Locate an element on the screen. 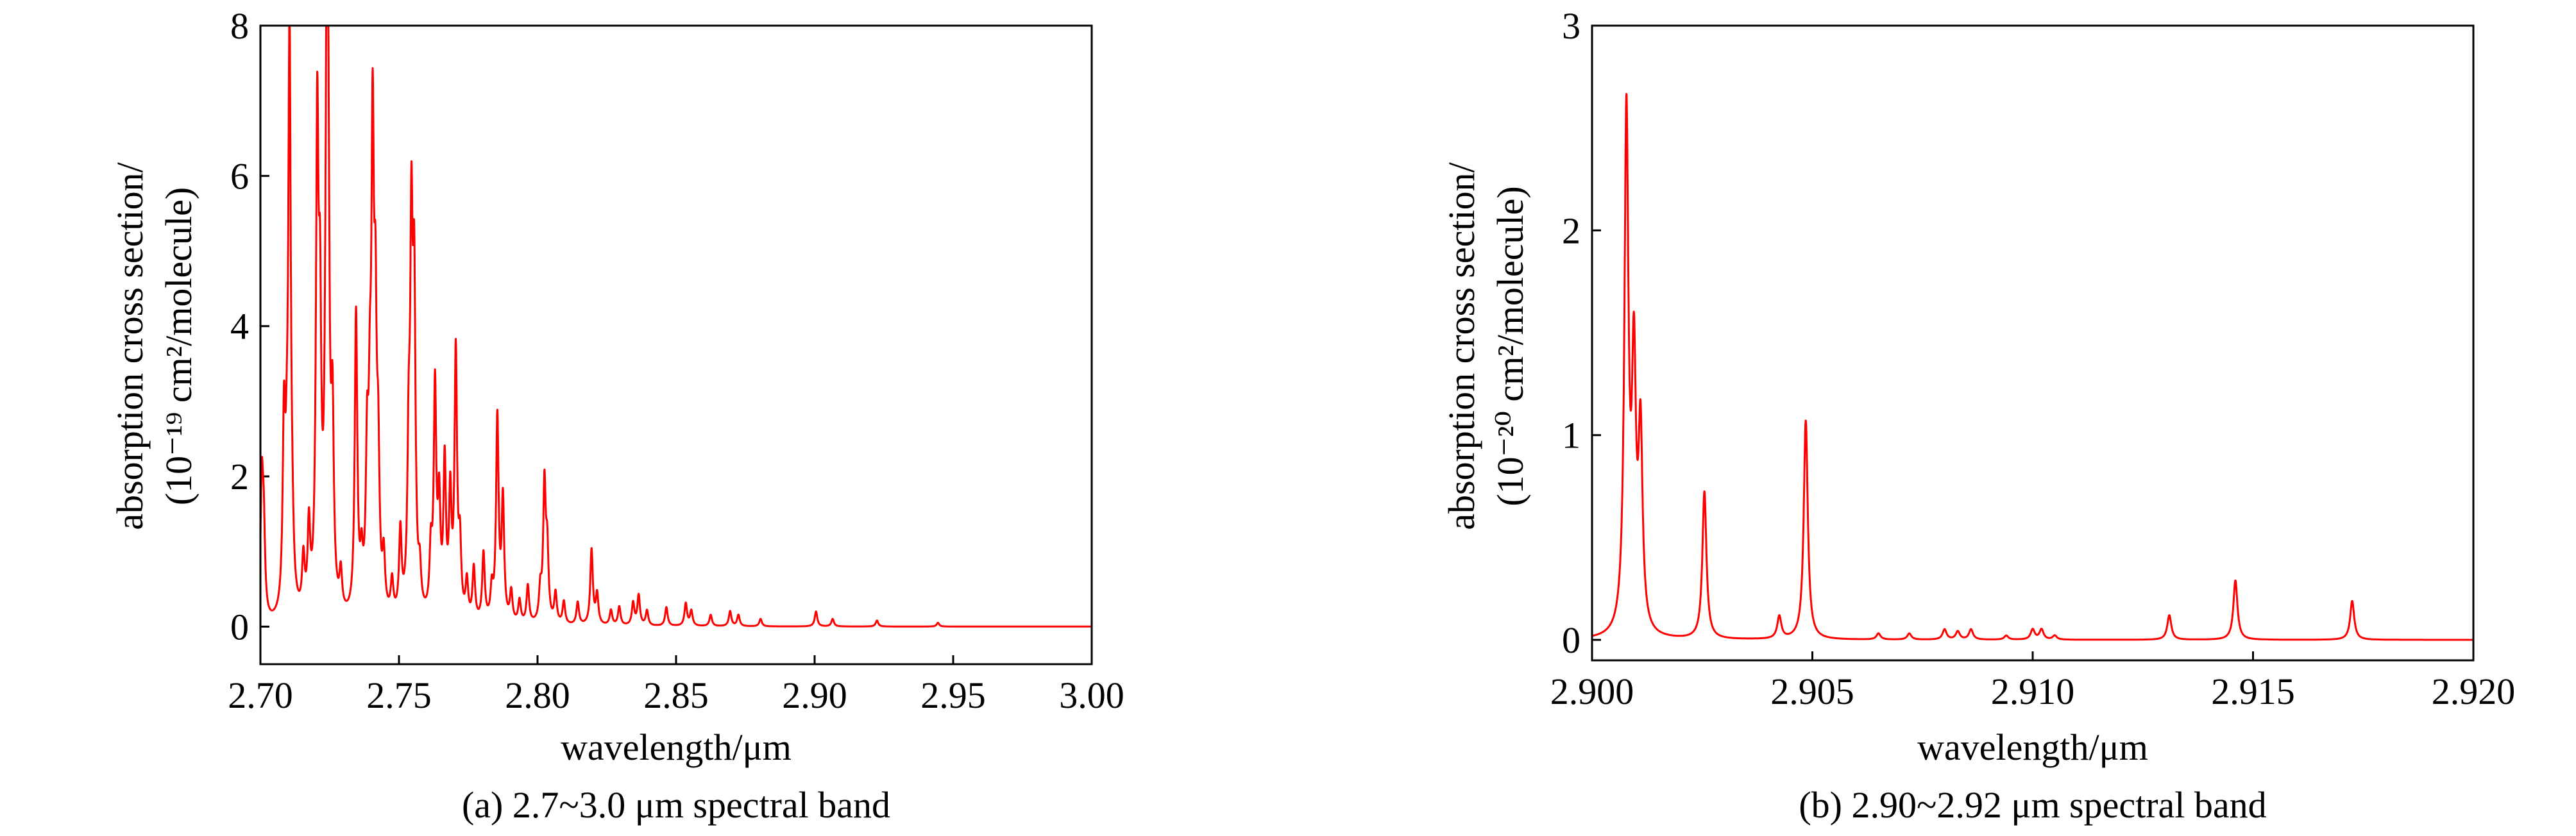 The width and height of the screenshot is (2576, 836). y-tick-label: 4 is located at coordinates (239, 326).